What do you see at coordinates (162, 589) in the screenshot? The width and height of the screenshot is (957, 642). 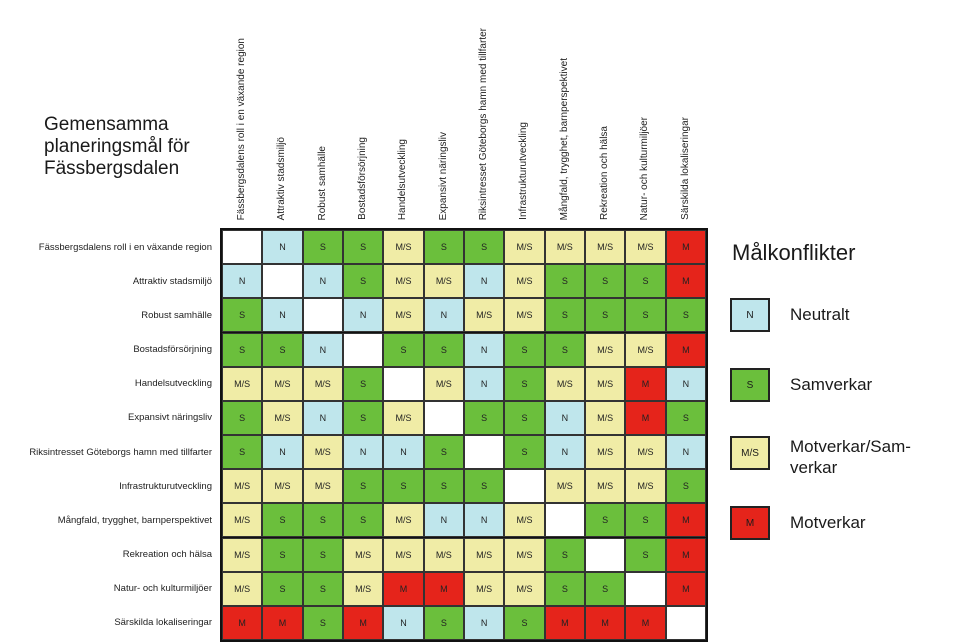 I see `row-label: Natur- och kulturmiljöer` at bounding box center [162, 589].